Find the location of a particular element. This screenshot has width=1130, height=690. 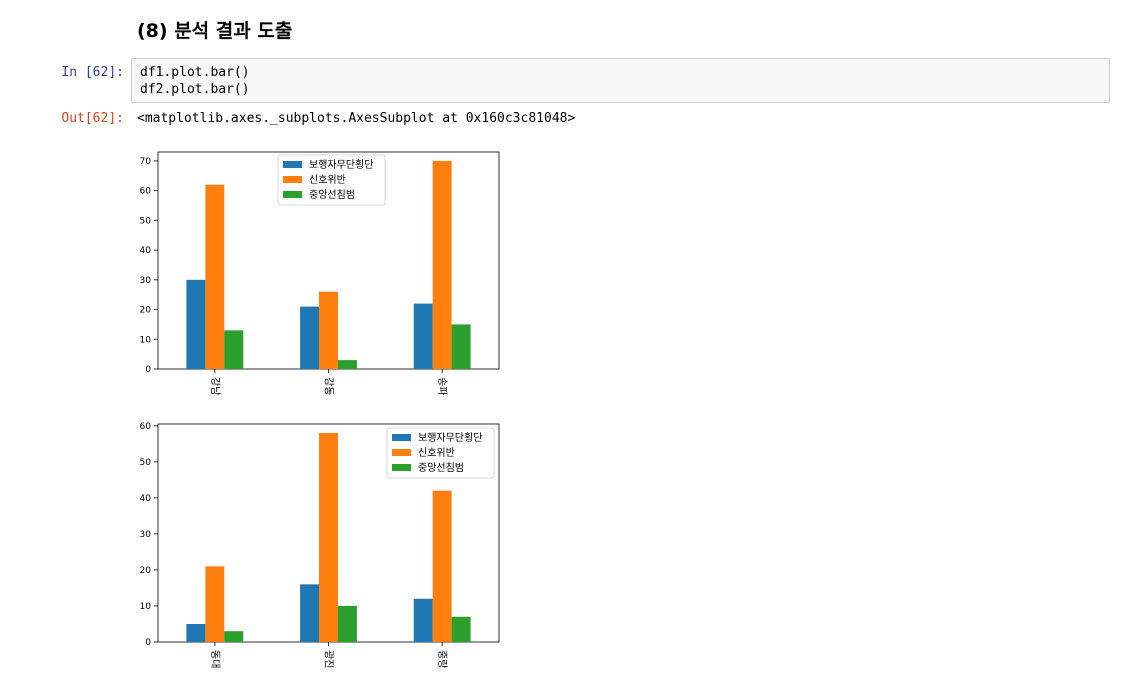

input-prompt: In [62]: is located at coordinates (92, 72).